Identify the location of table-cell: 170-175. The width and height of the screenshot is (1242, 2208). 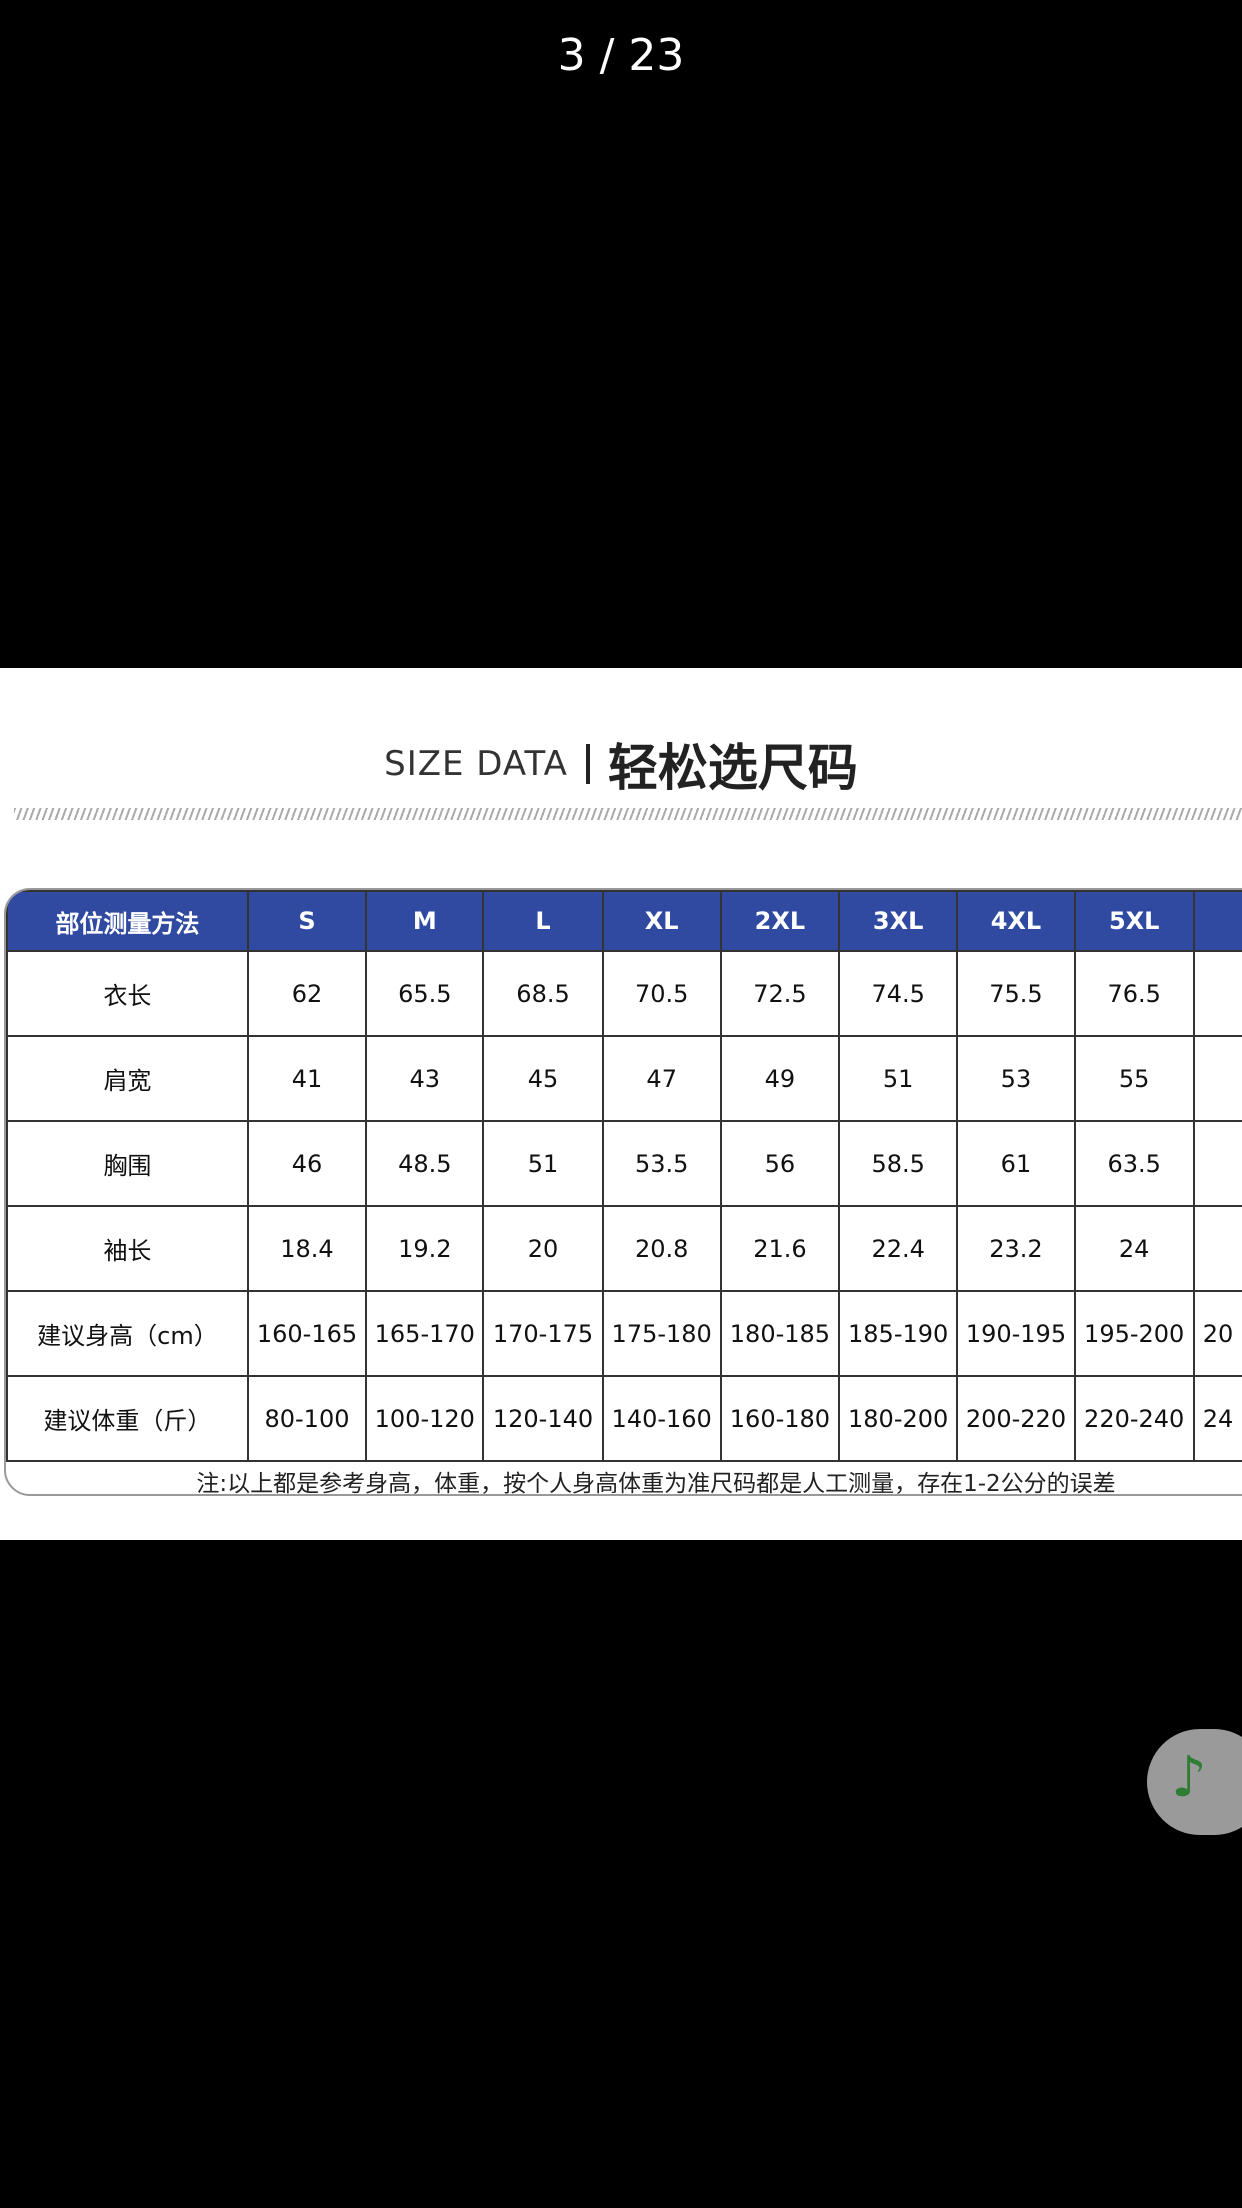
(543, 1333).